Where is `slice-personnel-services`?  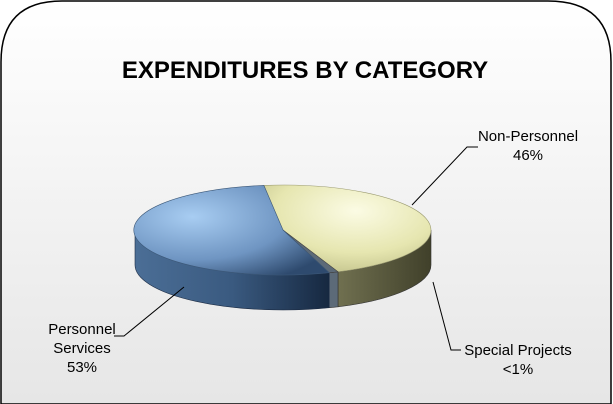 slice-personnel-services is located at coordinates (231, 230).